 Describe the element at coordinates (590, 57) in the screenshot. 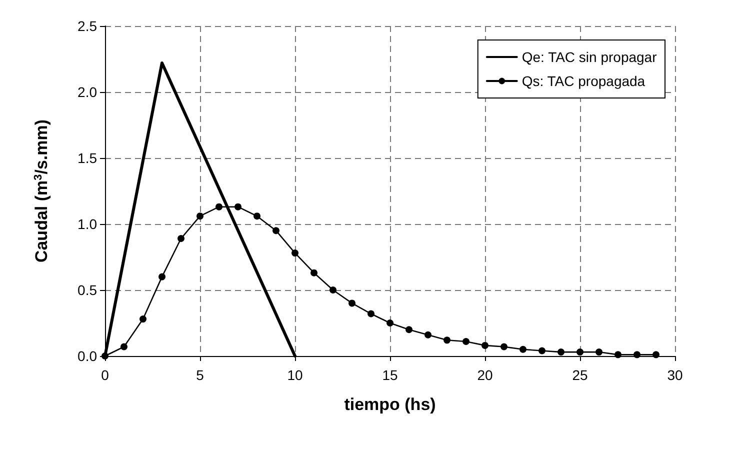

I see `legend-label: Qe: TAC sin propagar` at that location.